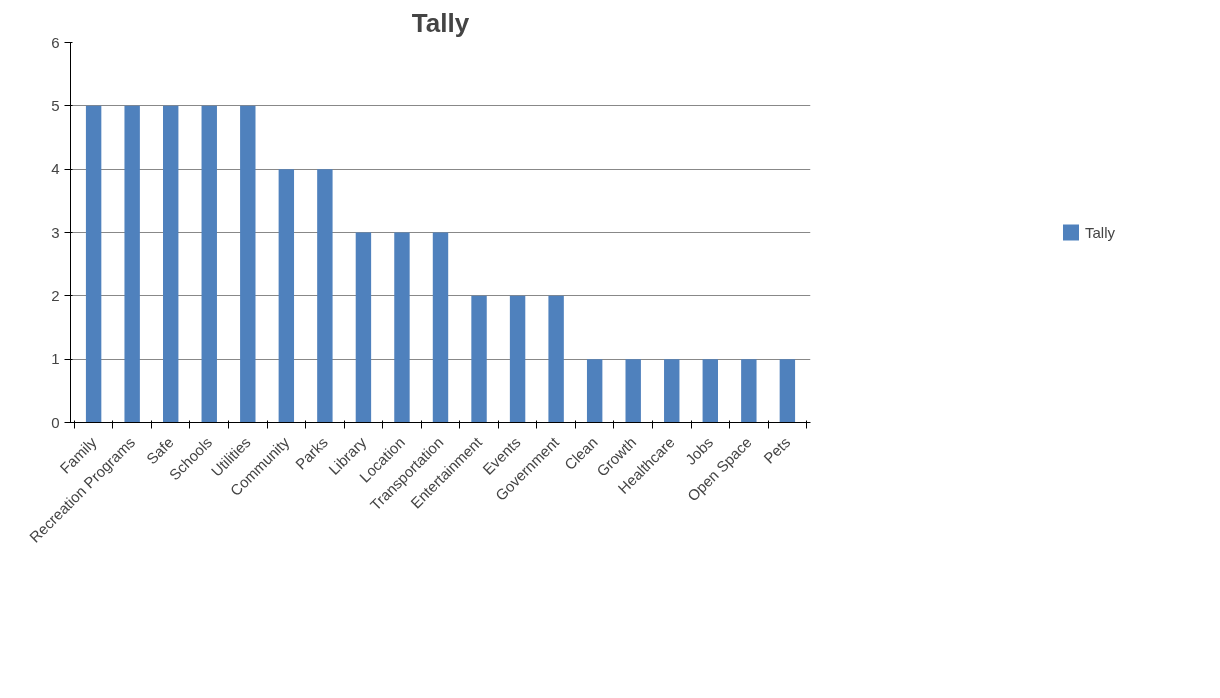  What do you see at coordinates (55, 105) in the screenshot?
I see `y-tick-label: 5` at bounding box center [55, 105].